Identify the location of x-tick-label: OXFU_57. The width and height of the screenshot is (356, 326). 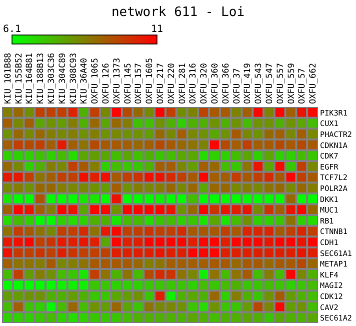
(303, 86).